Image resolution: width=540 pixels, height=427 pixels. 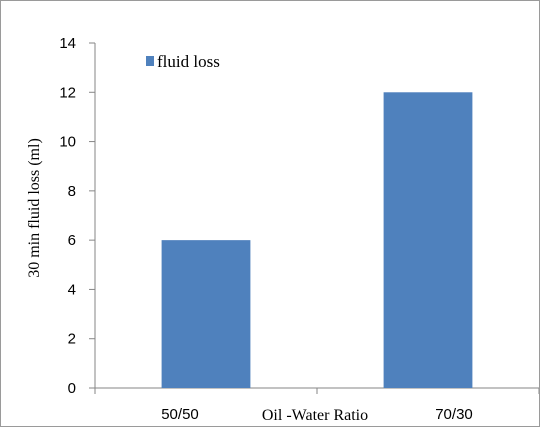 What do you see at coordinates (315, 415) in the screenshot?
I see `x-axis-label: Oil -Water Ratio` at bounding box center [315, 415].